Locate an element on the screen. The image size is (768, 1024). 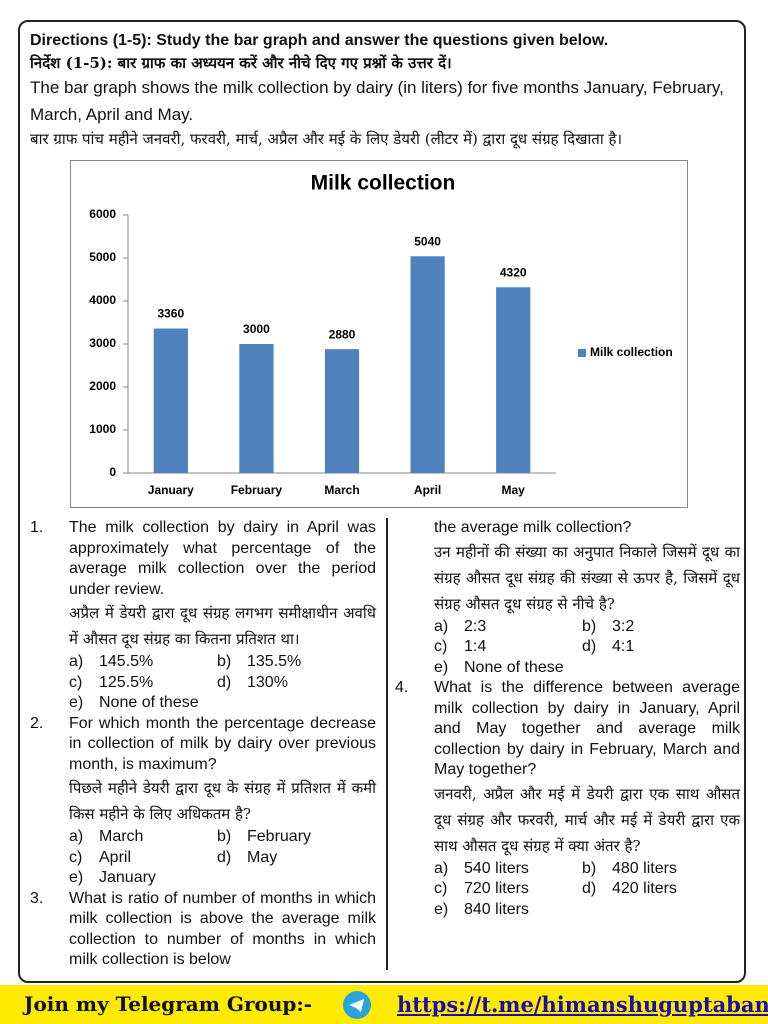
option-text: 2:3 is located at coordinates (475, 626).